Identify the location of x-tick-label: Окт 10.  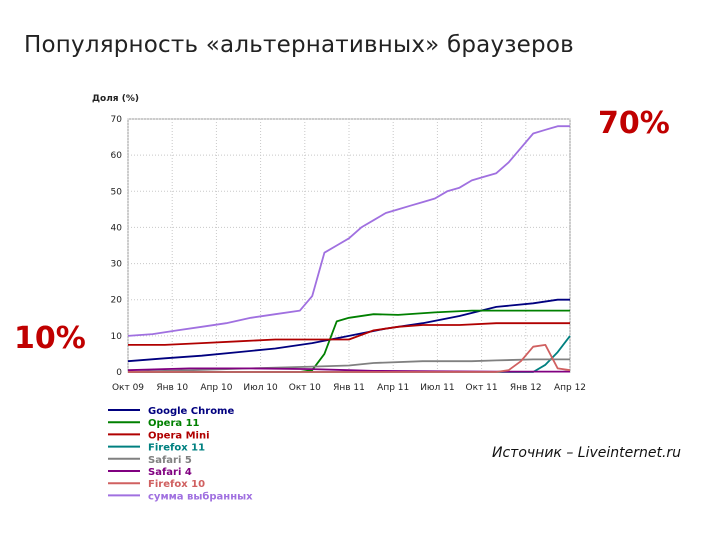
(305, 388).